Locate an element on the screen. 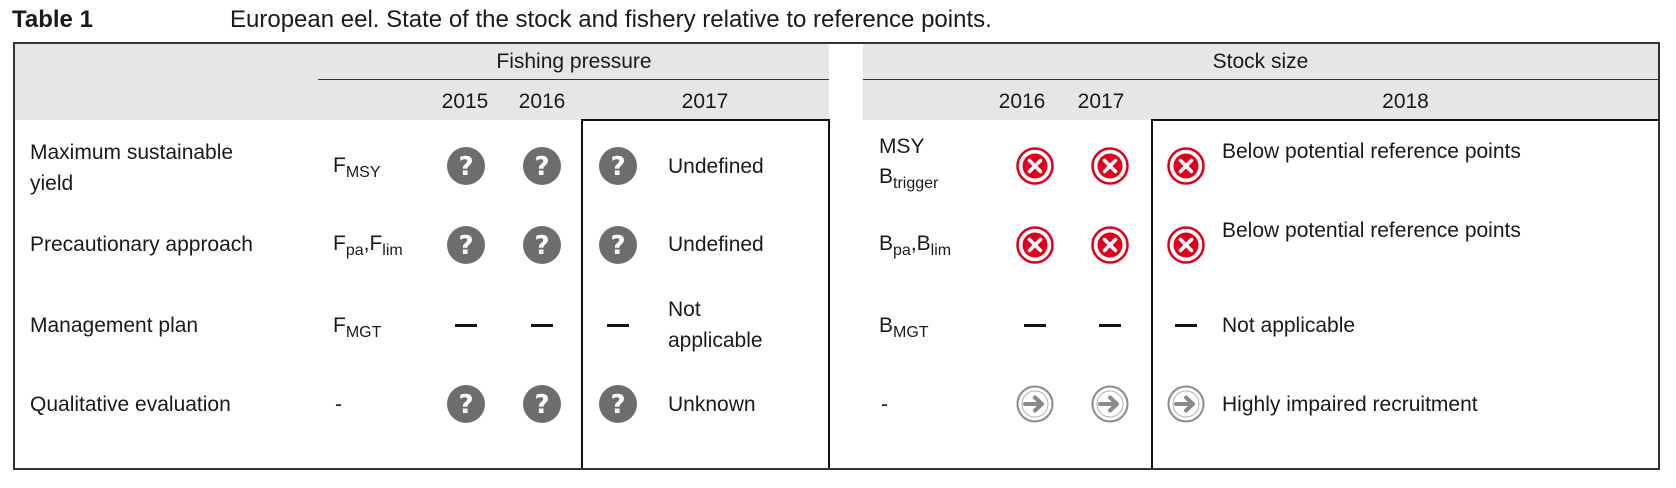 The width and height of the screenshot is (1676, 488). ref-fmsy: FMSY is located at coordinates (357, 167).